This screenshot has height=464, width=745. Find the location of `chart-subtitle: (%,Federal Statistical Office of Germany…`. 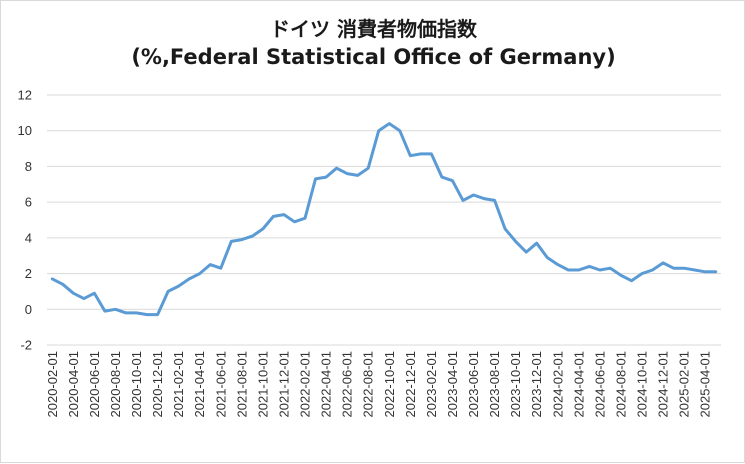

chart-subtitle: (%,Federal Statistical Office of Germany… is located at coordinates (373, 57).